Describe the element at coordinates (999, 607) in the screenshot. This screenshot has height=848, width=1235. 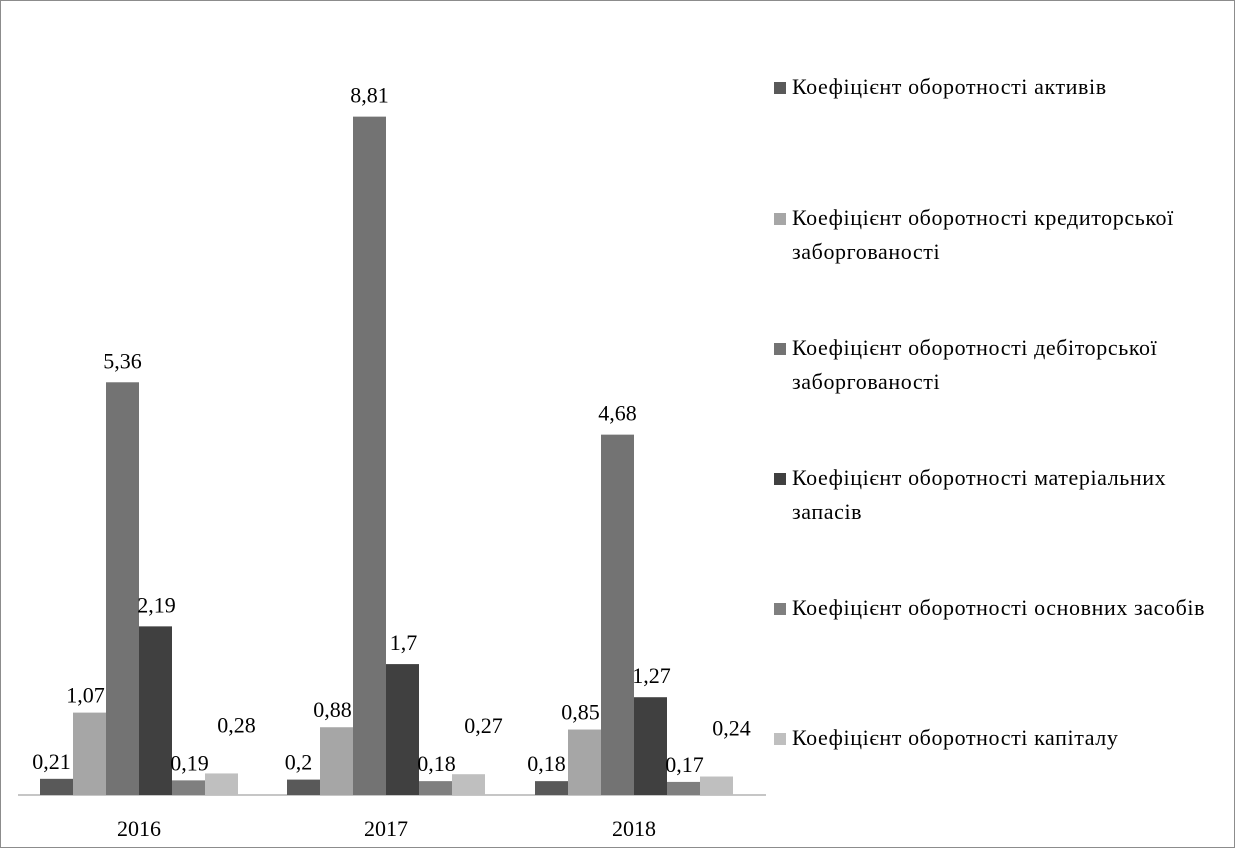
I see `legend-label: Коефіцієнт оборотності основних засобів` at that location.